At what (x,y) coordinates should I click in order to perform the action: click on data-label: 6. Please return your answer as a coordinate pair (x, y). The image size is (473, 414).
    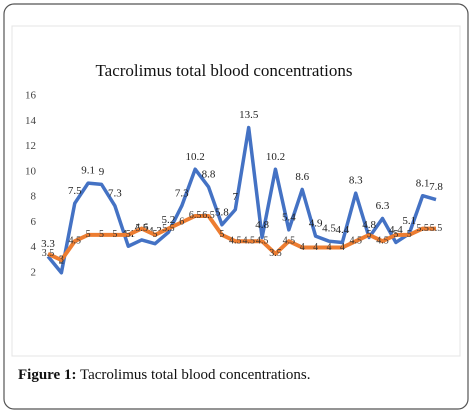
    Looking at the image, I should click on (181, 222).